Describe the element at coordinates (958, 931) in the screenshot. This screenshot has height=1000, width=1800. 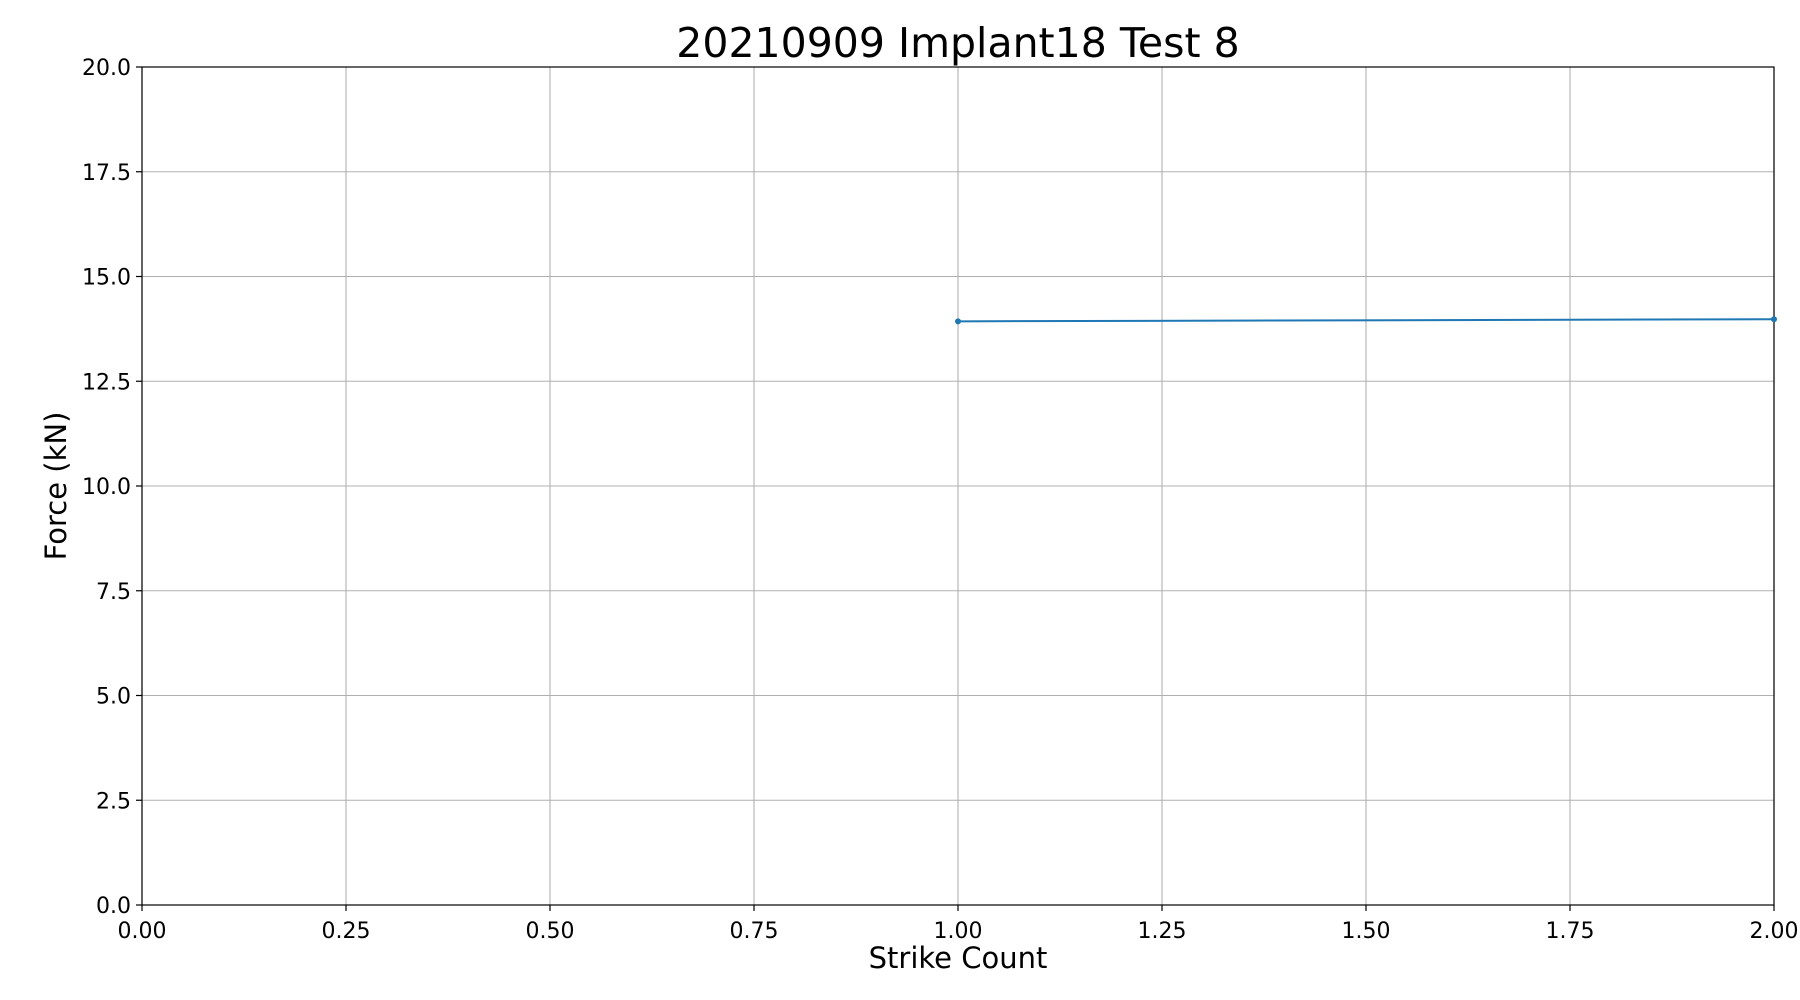
I see `x-tick-label: 1.00` at that location.